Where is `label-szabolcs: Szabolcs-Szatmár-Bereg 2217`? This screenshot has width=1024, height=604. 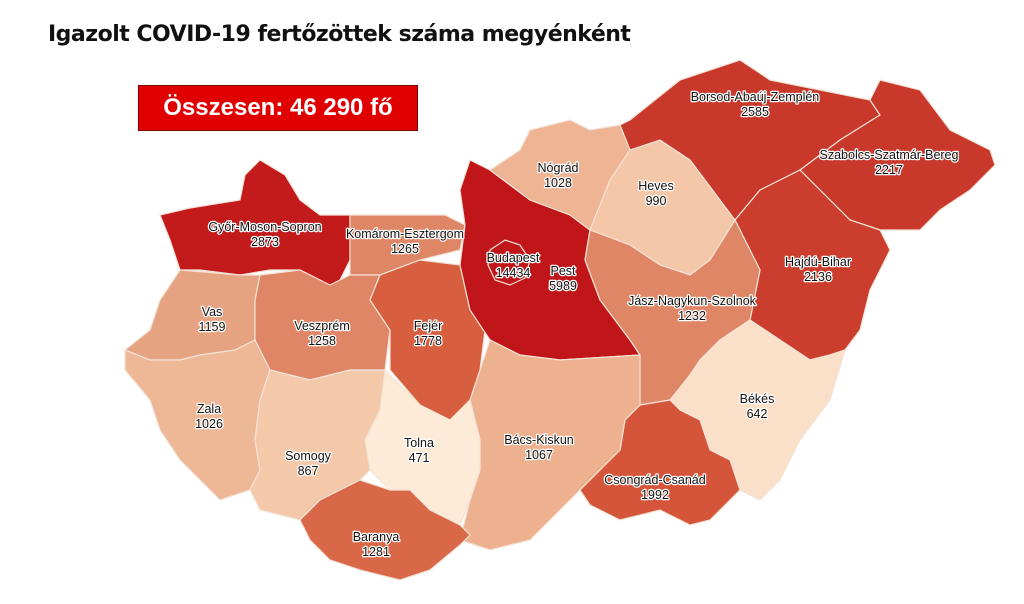 label-szabolcs: Szabolcs-Szatmár-Bereg 2217 is located at coordinates (889, 162).